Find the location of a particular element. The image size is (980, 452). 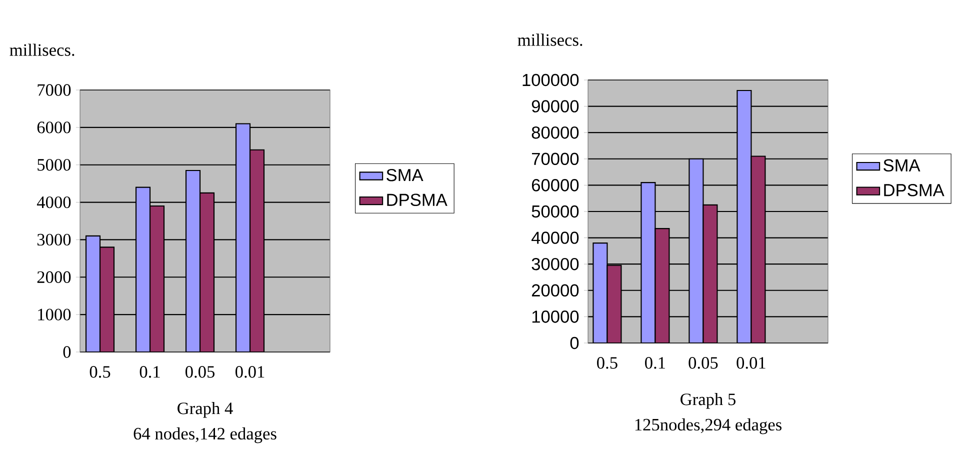

y-tick-label: 2000 is located at coordinates (54, 277).